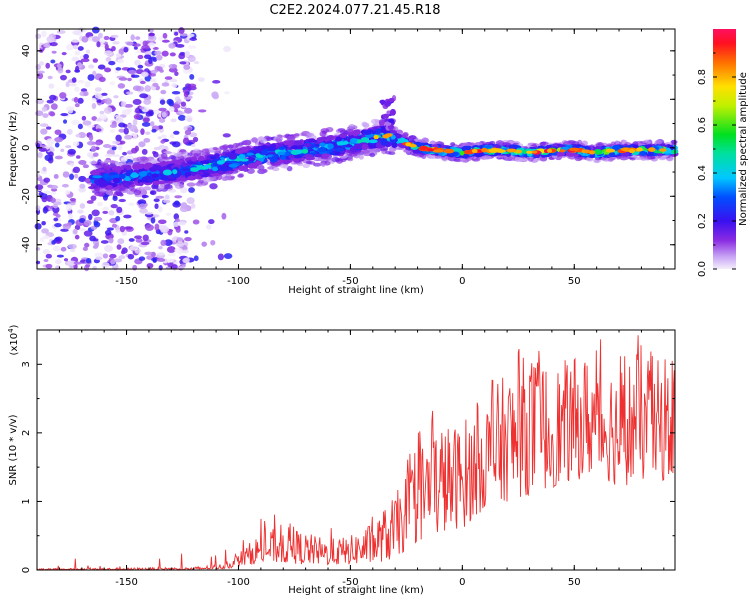 The height and width of the screenshot is (600, 750). What do you see at coordinates (462, 281) in the screenshot?
I see `x-tick-label: 0` at bounding box center [462, 281].